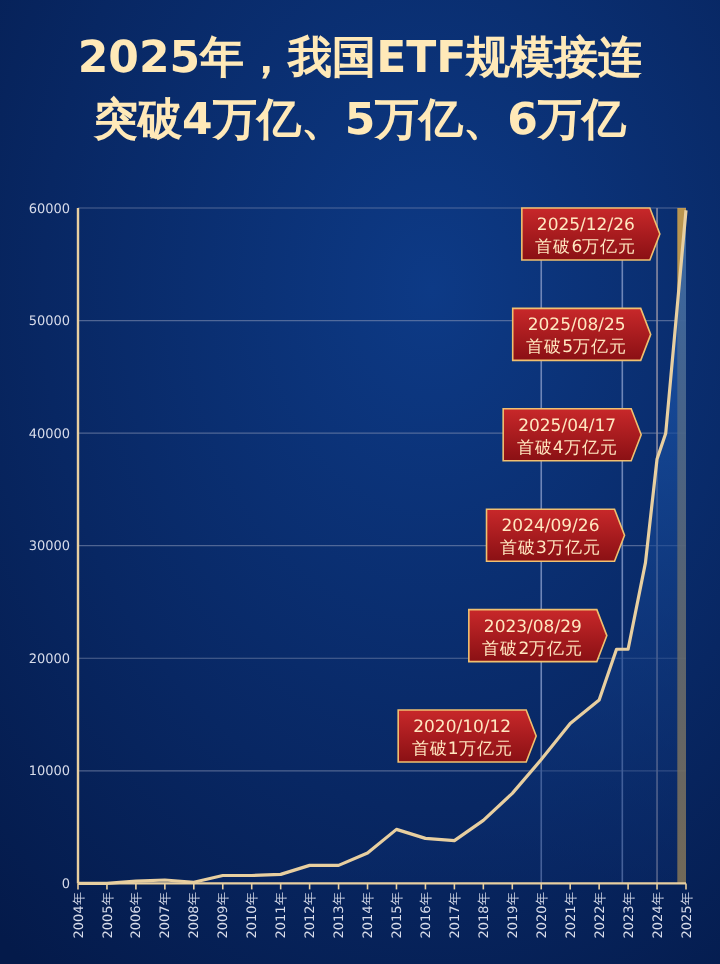  What do you see at coordinates (462, 739) in the screenshot?
I see `annotation: 2020/10/12 首破1万亿元` at bounding box center [462, 739].